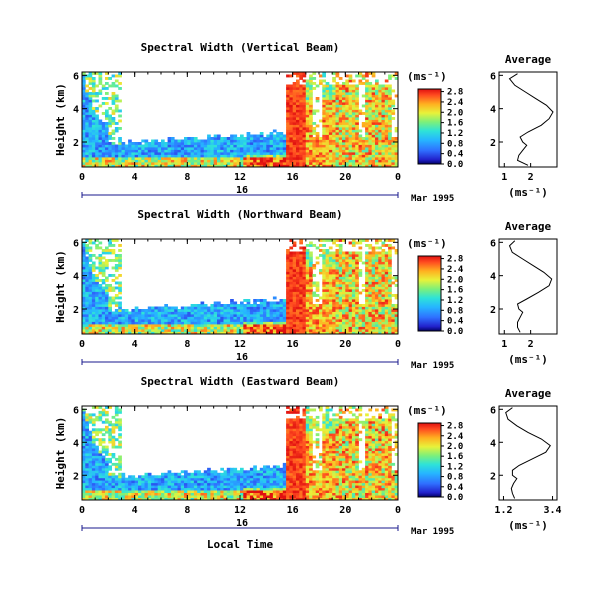  What do you see at coordinates (135, 344) in the screenshot?
I see `x-tick-label: 4` at bounding box center [135, 344].